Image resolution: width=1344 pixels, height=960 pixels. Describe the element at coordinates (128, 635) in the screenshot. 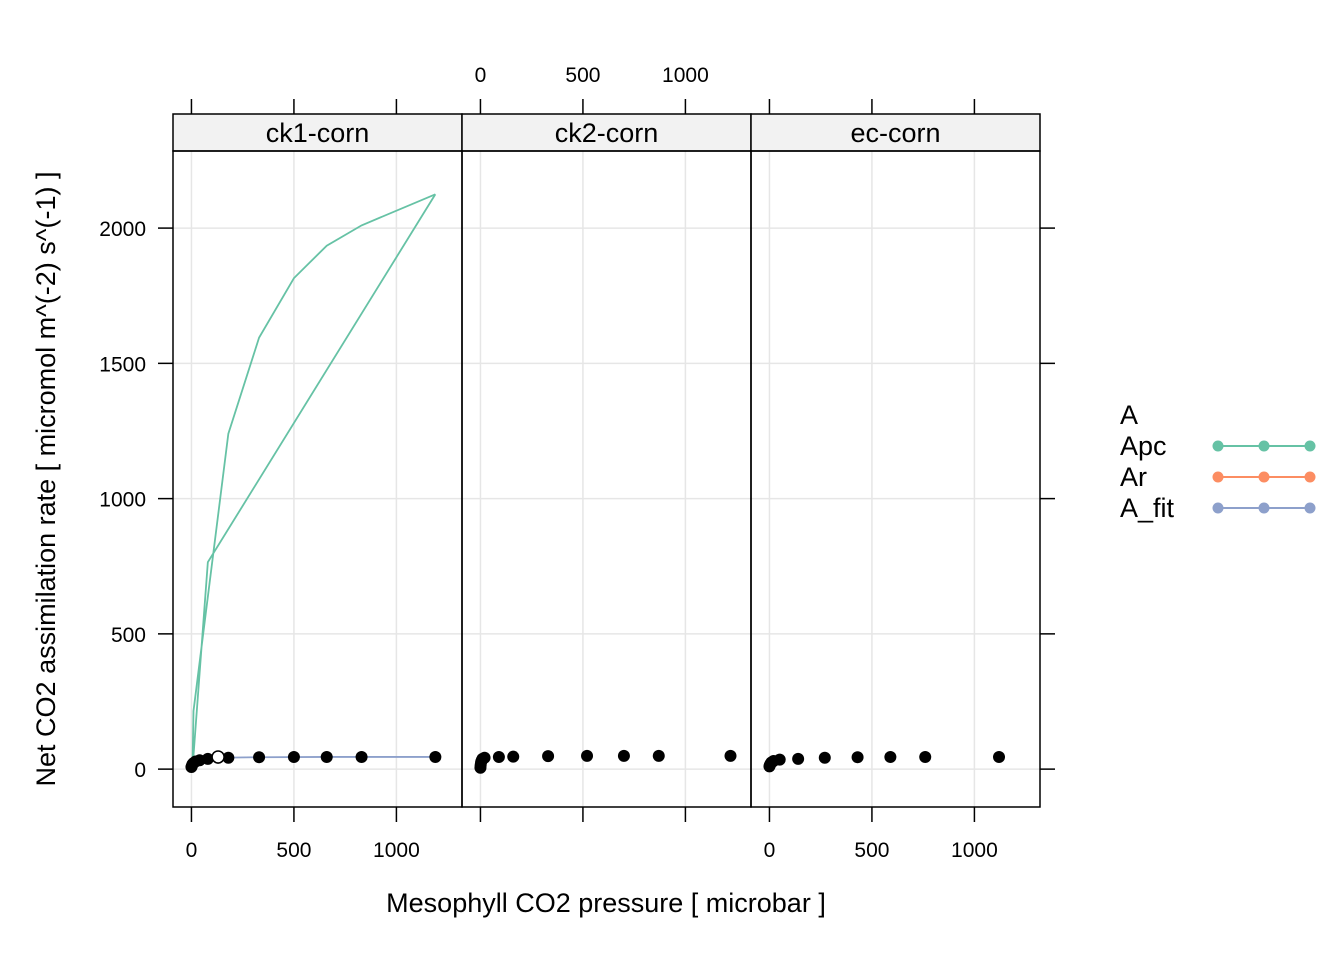

I see `y-tick-label: 500` at that location.